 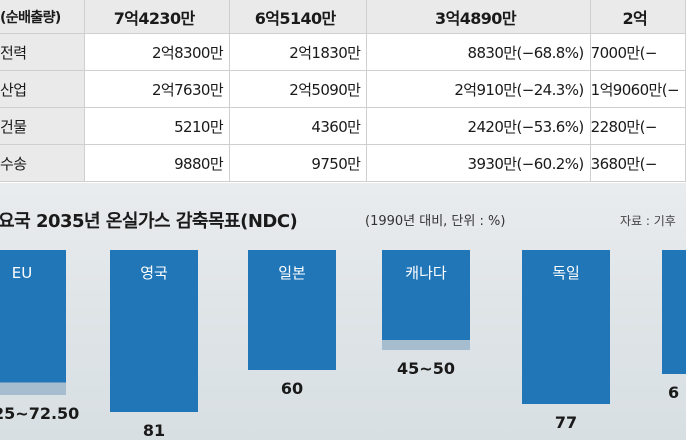 What do you see at coordinates (157, 17) in the screenshot?
I see `table-header-cell: 7억4230만` at bounding box center [157, 17].